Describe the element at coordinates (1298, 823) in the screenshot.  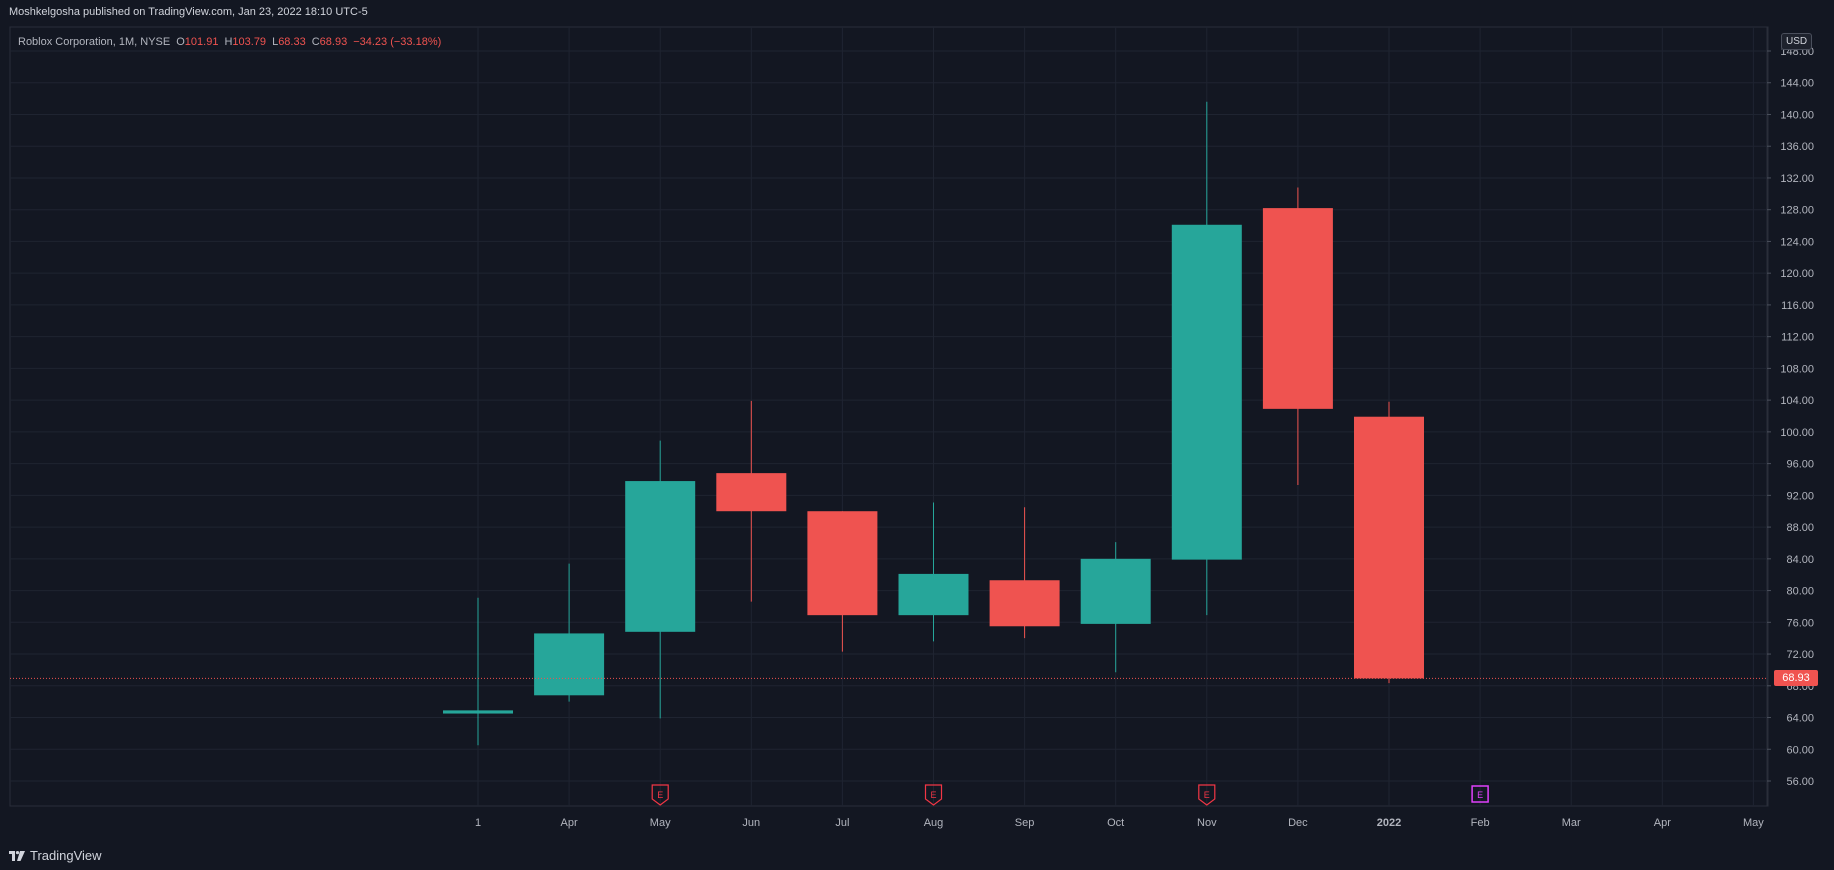
I see `x-tick-label: Dec` at that location.